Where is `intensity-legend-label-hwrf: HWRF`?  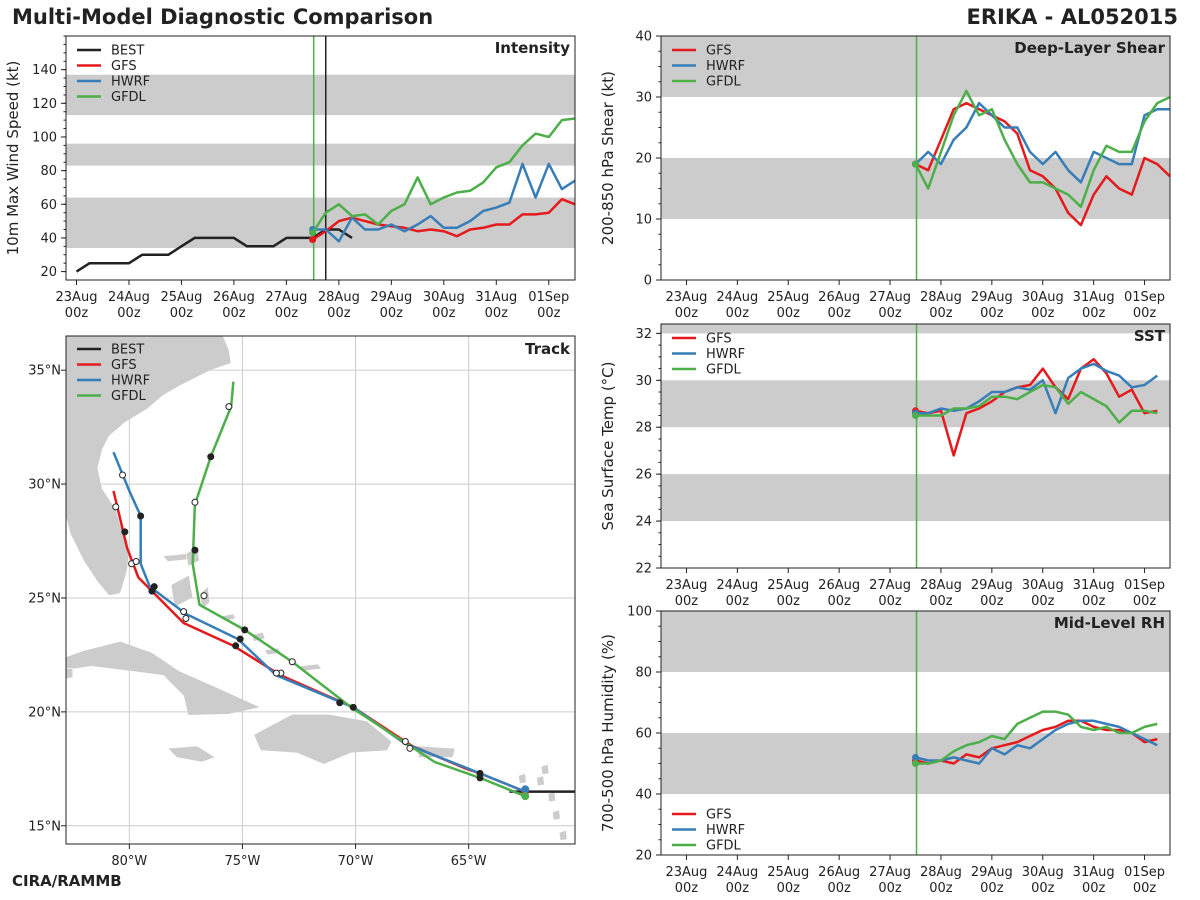
intensity-legend-label-hwrf: HWRF is located at coordinates (130, 82).